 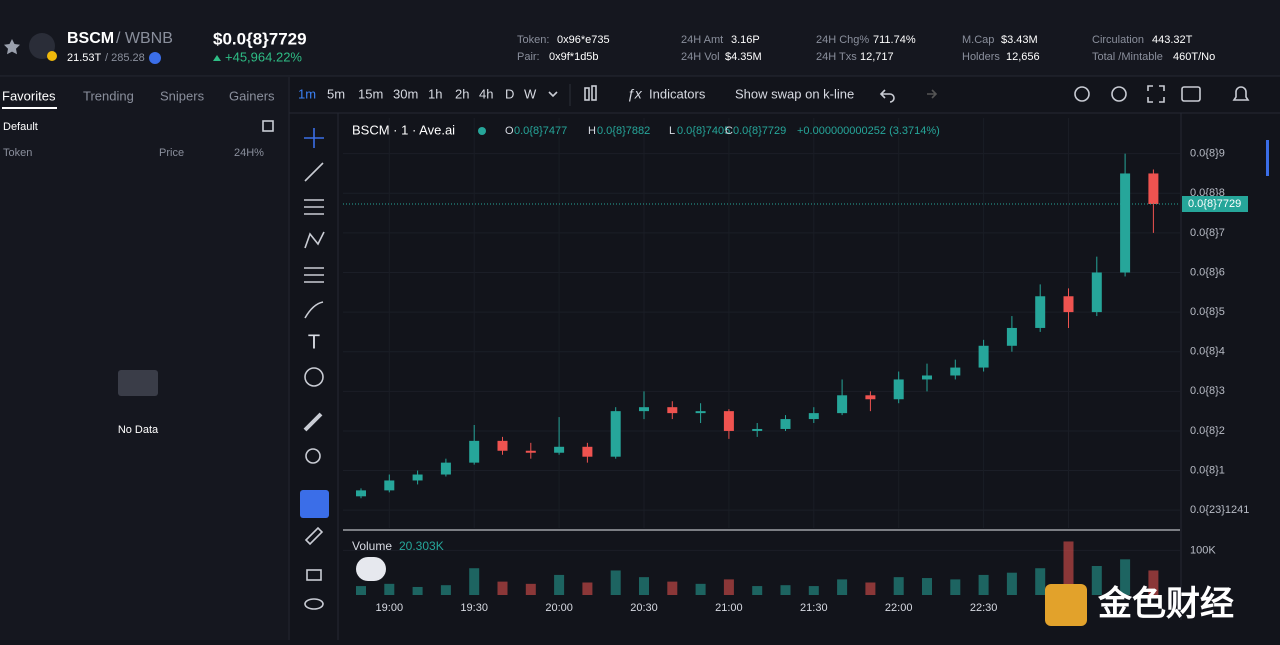 What do you see at coordinates (314, 536) in the screenshot?
I see `draw-lock` at bounding box center [314, 536].